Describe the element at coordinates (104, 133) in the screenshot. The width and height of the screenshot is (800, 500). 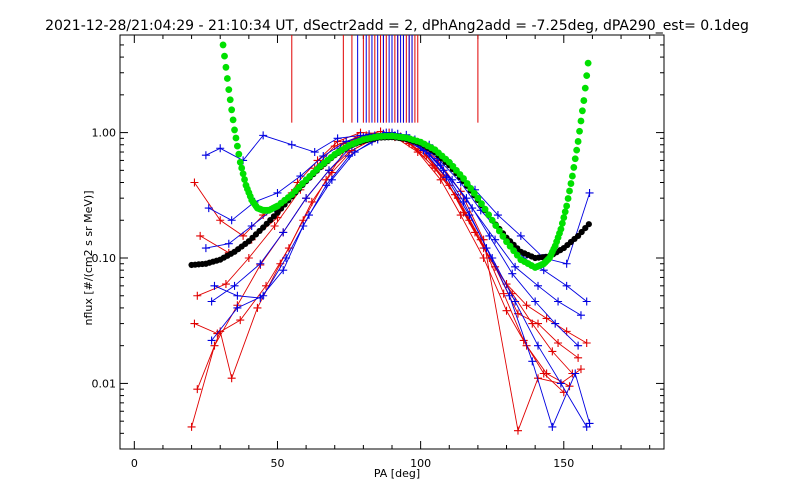
I see `y-tick-label: 1.00` at that location.